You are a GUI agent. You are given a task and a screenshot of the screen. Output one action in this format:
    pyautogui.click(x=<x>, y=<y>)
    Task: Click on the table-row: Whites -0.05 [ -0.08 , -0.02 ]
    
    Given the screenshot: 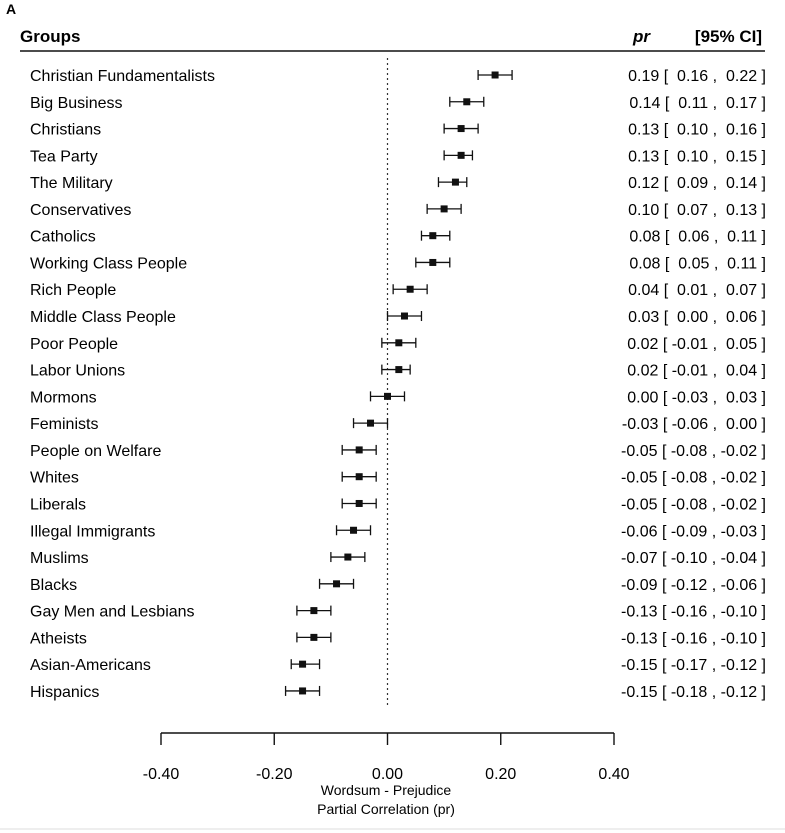 What is the action you would take?
    pyautogui.click(x=398, y=478)
    